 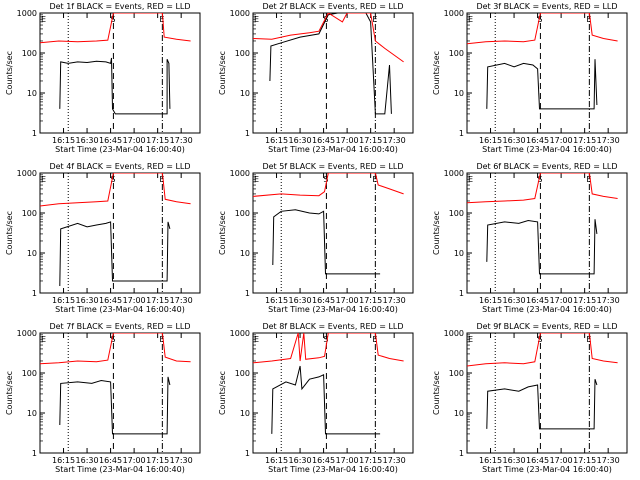 I want to click on chart-title: Det 6f BLACK = Events, RED = LLD, so click(x=546, y=166).